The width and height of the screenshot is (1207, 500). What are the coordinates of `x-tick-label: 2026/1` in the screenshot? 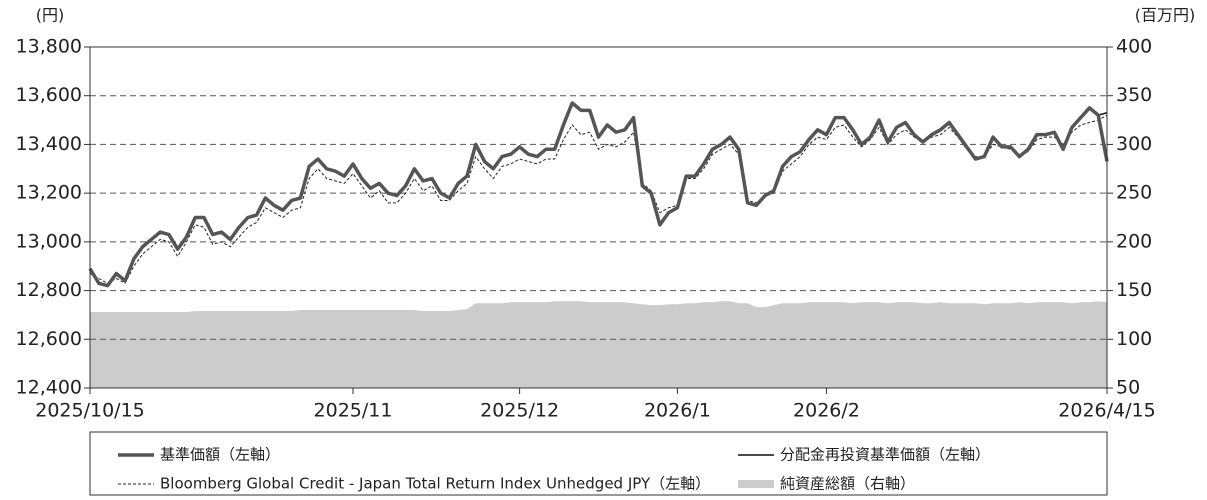 It's located at (677, 411).